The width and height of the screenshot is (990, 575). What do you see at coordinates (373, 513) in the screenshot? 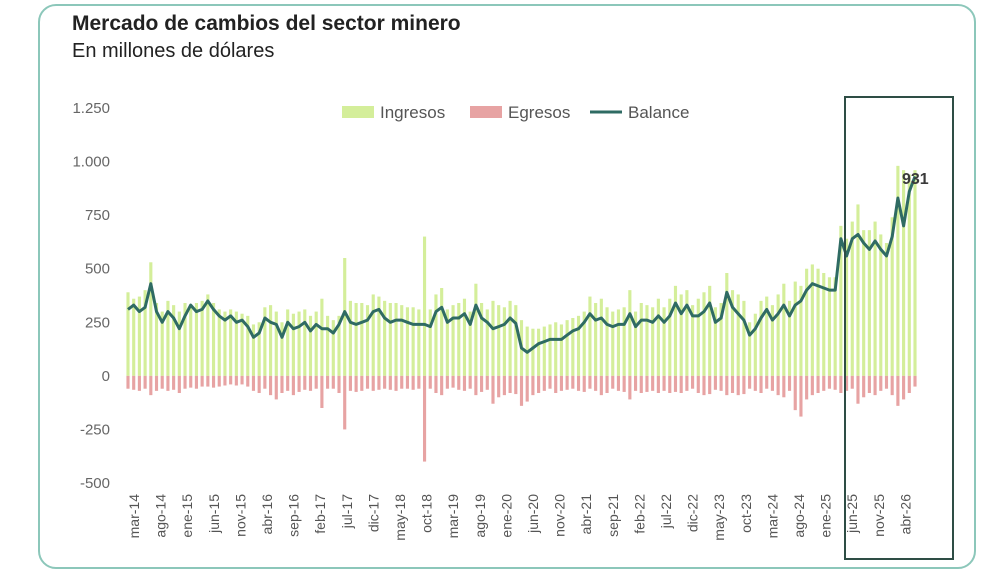
I see `x-tick-label: dic-17` at bounding box center [373, 513].